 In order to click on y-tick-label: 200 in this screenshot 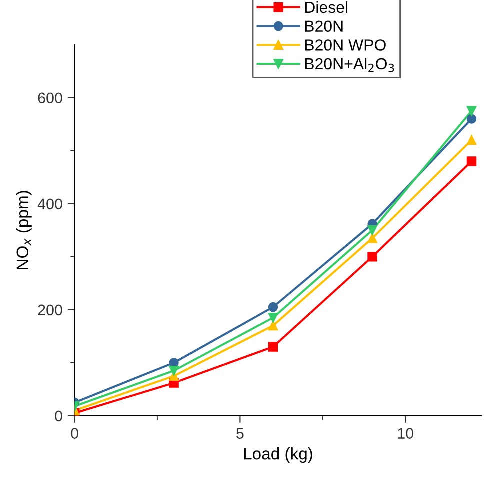, I will do `click(50, 310)`.